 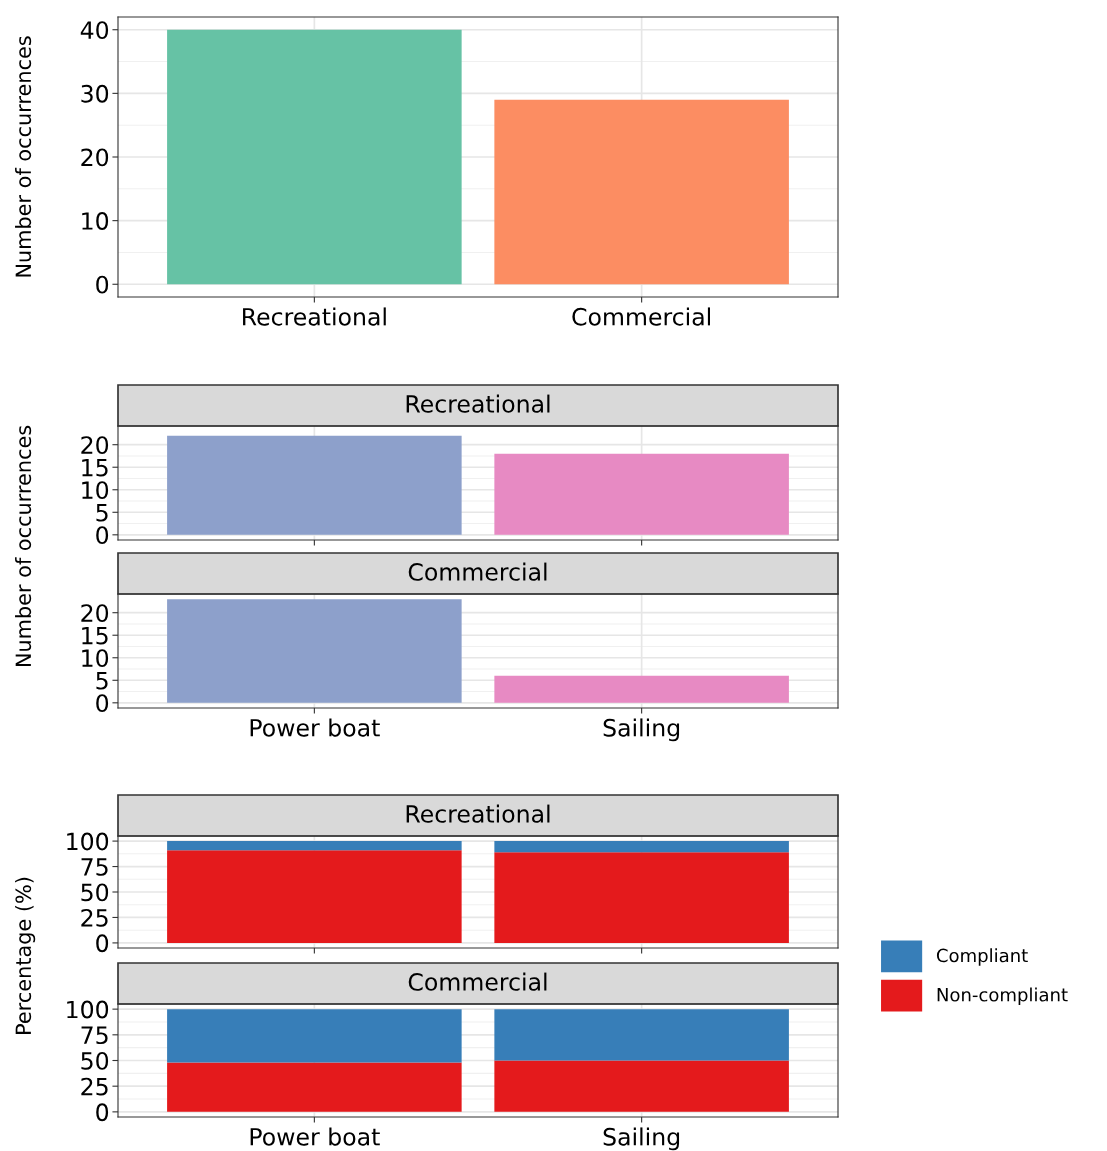 What do you see at coordinates (25, 955) in the screenshot?
I see `y-axis-title: Percentage (%)` at bounding box center [25, 955].